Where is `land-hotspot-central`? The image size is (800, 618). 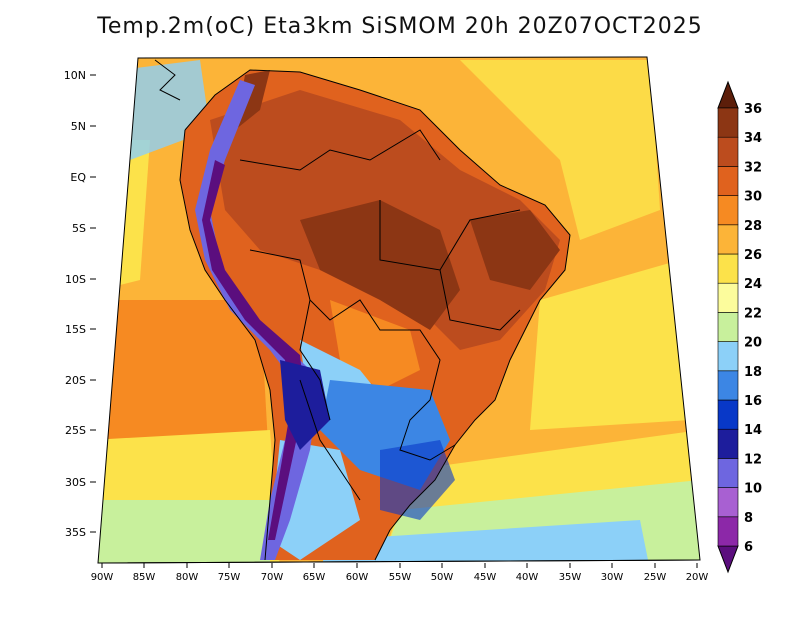 land-hotspot-central is located at coordinates (380, 265).